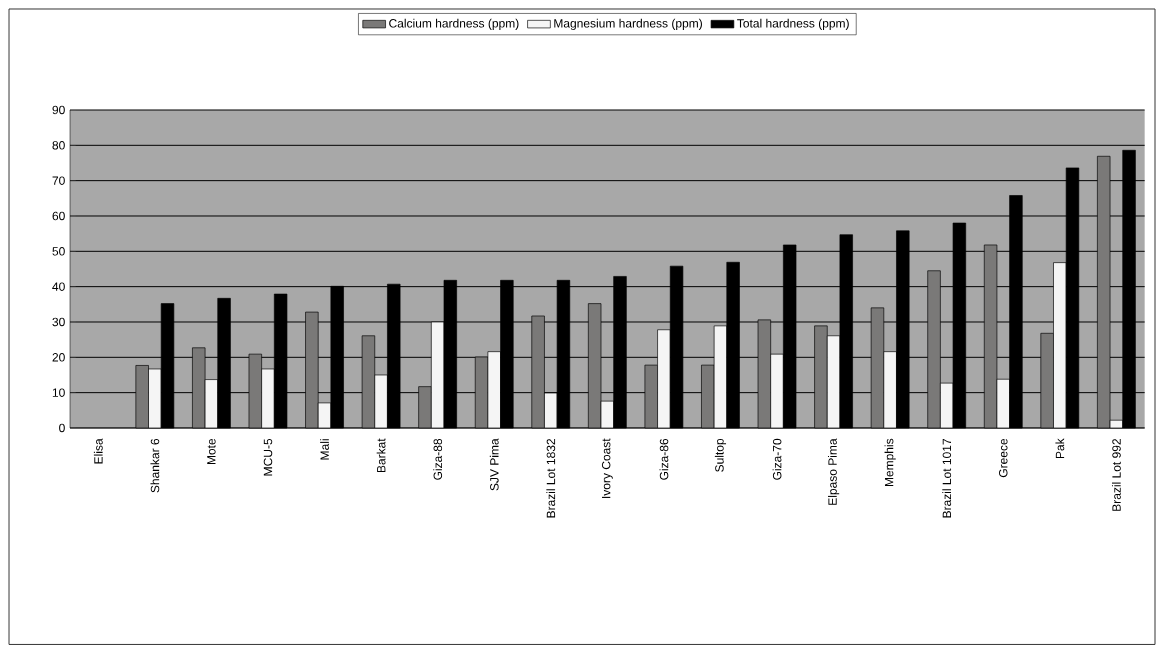  I want to click on y-tick-label: 80, so click(58, 145).